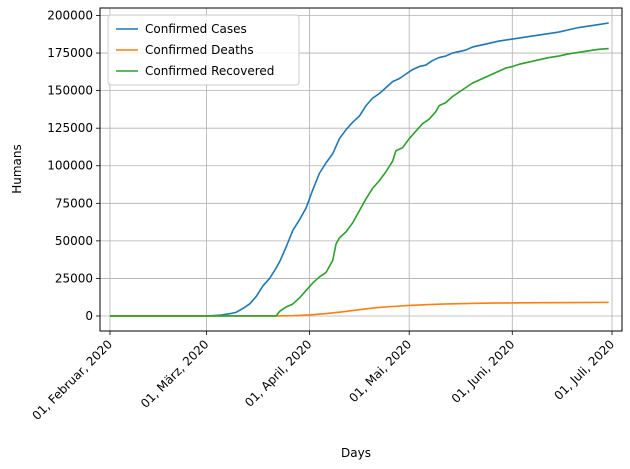 The width and height of the screenshot is (630, 469). I want to click on legend-entry: Confirmed Recovered, so click(209, 71).